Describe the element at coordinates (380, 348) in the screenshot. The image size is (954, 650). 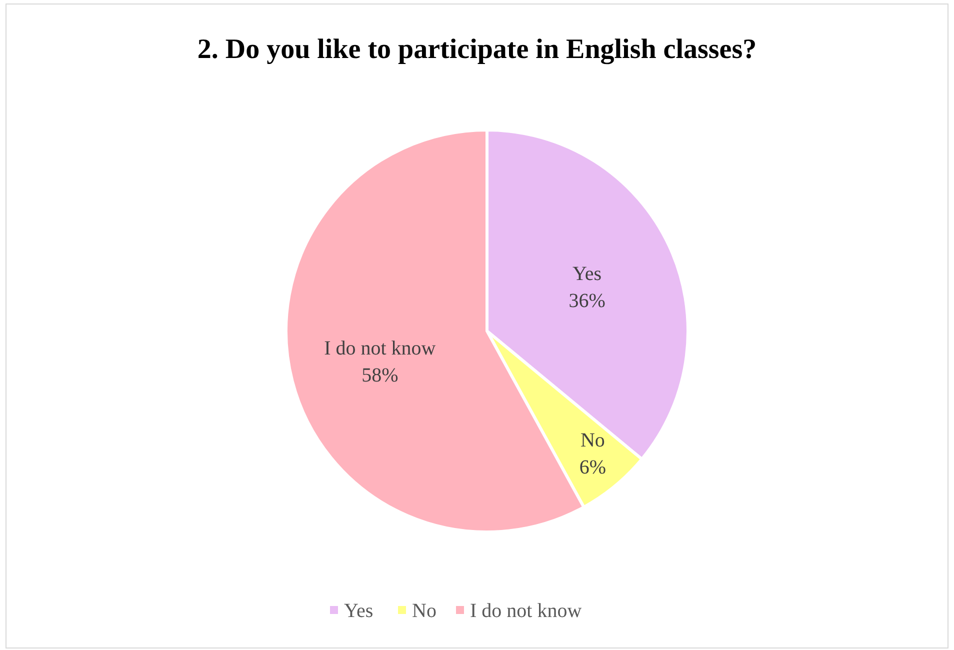
I see `slice-label: I do not know` at that location.